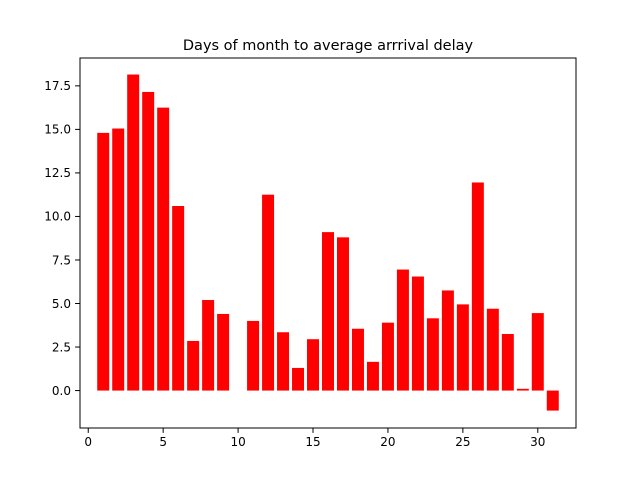 The image size is (640, 485). Describe the element at coordinates (328, 46) in the screenshot. I see `chart-title: Days of month to average arrrival delay` at that location.